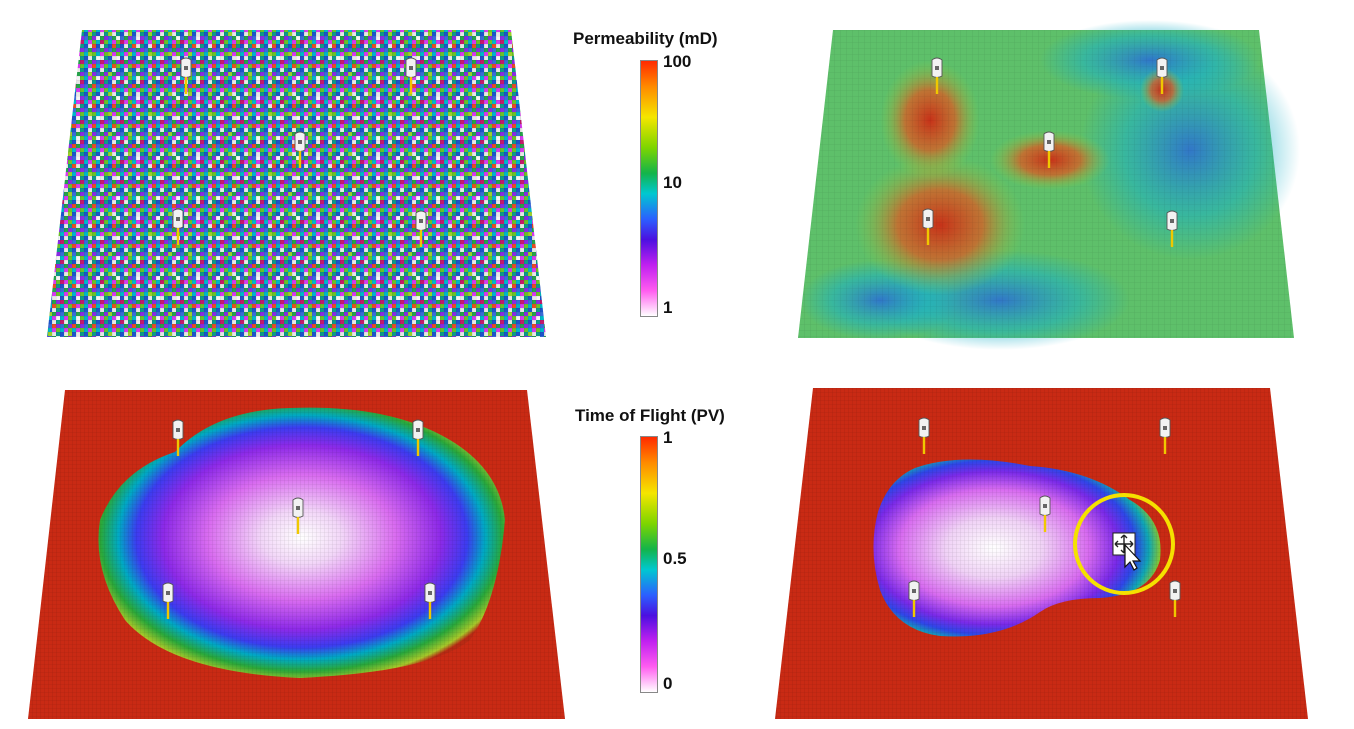 This screenshot has width=1354, height=729. What do you see at coordinates (650, 415) in the screenshot?
I see `time-of-flight-colorbar-title: Time of Flight (PV)` at bounding box center [650, 415].